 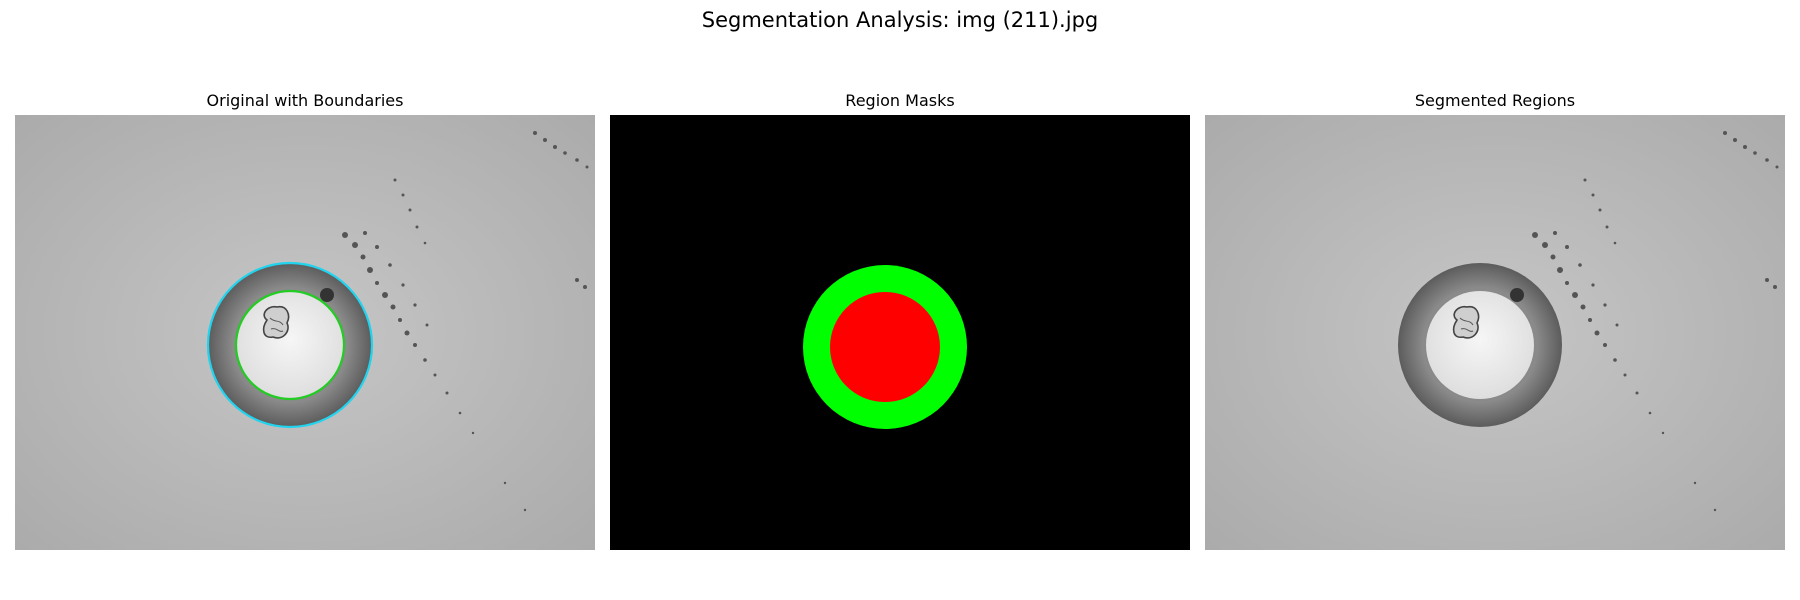 I want to click on outer-boundary, so click(x=290, y=345).